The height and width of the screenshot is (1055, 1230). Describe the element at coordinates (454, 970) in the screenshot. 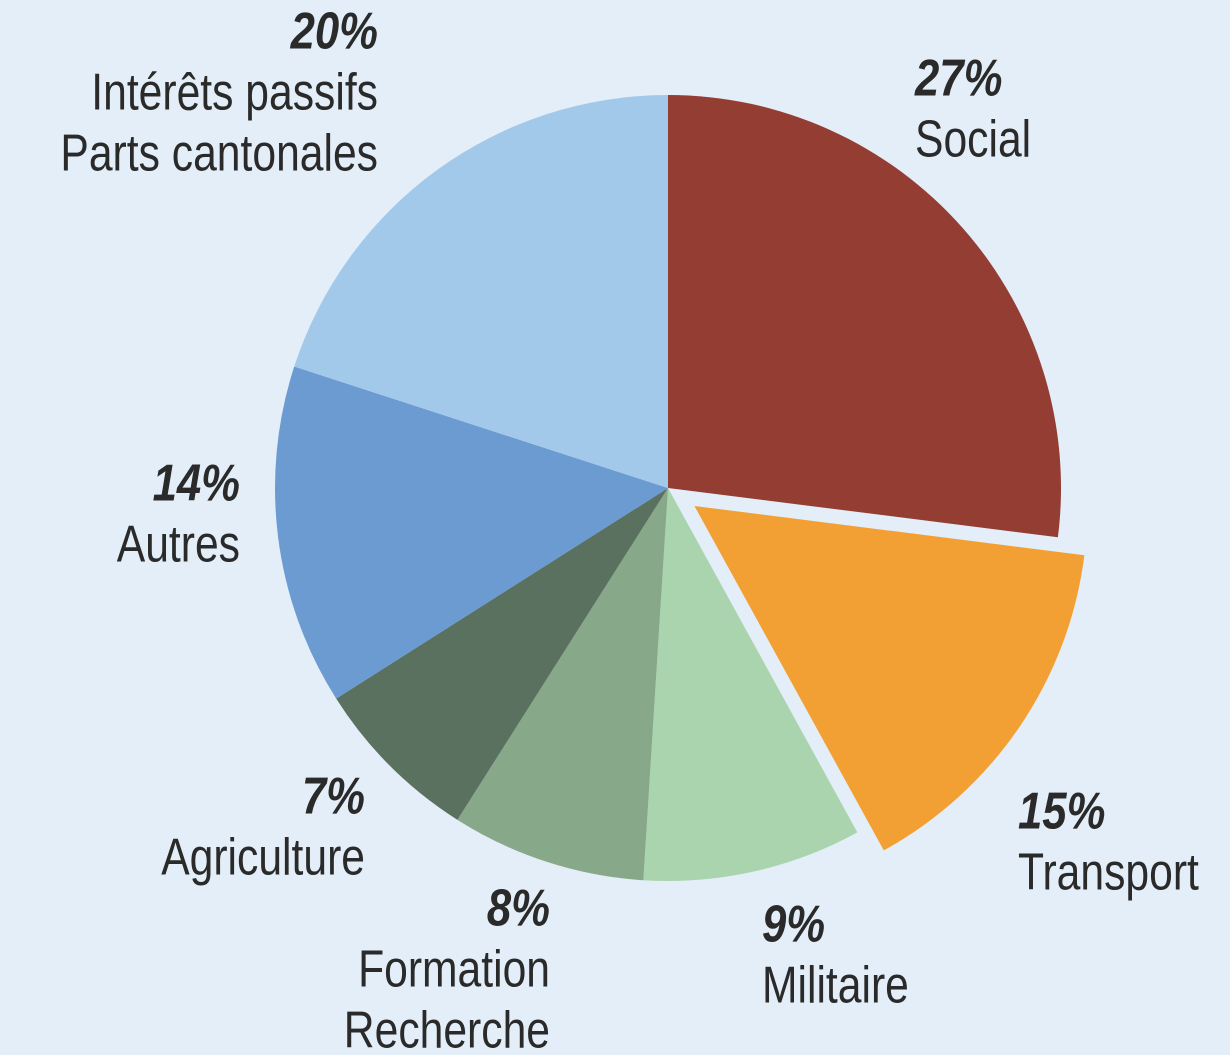

I see `category-label: Formation` at that location.